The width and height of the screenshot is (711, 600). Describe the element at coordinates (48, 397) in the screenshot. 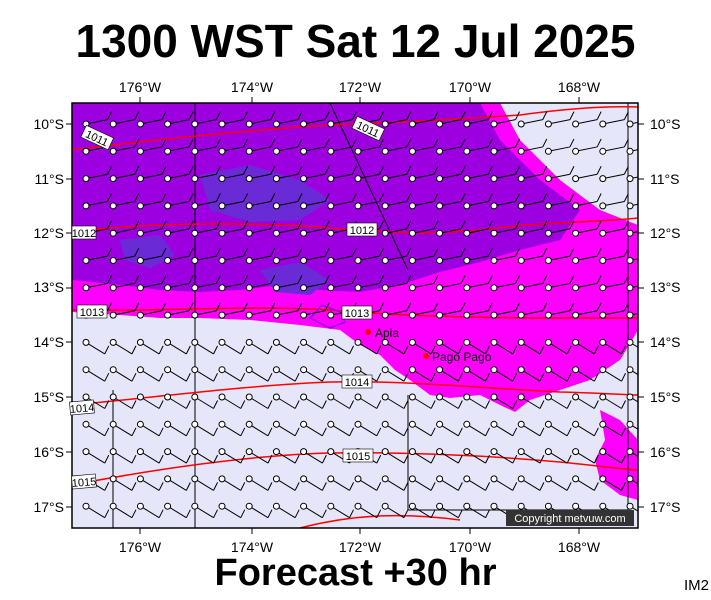

I see `lat-label-left: 15°S` at that location.